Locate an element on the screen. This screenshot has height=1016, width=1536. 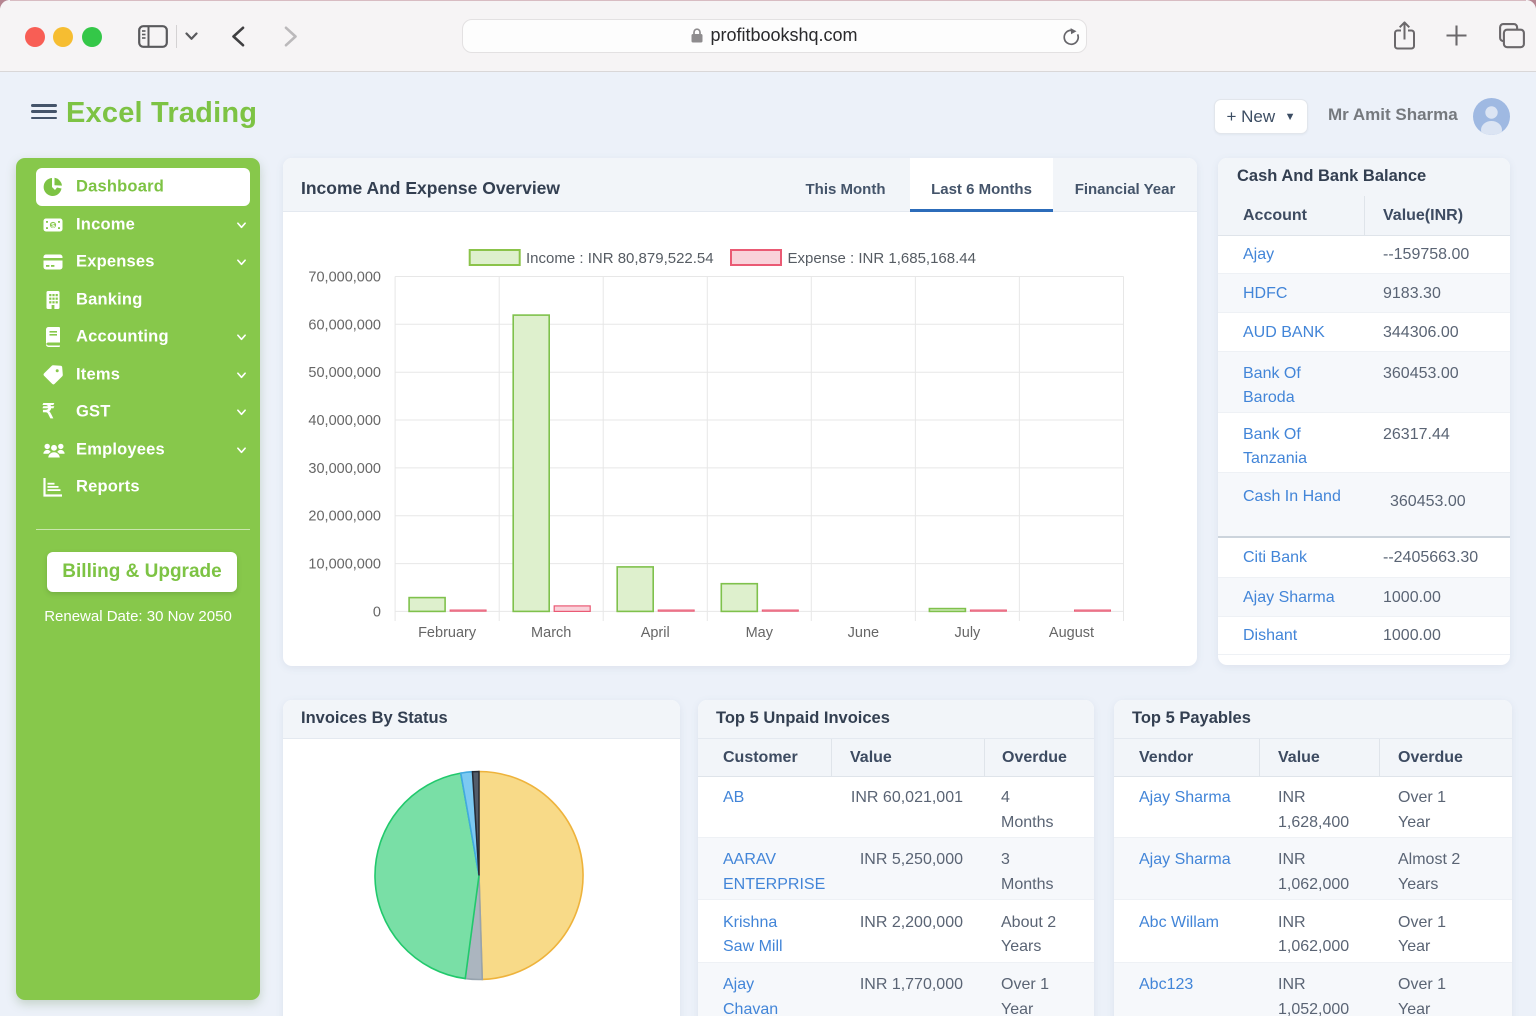
svg-text: 20,000,000 is located at coordinates (344, 517).